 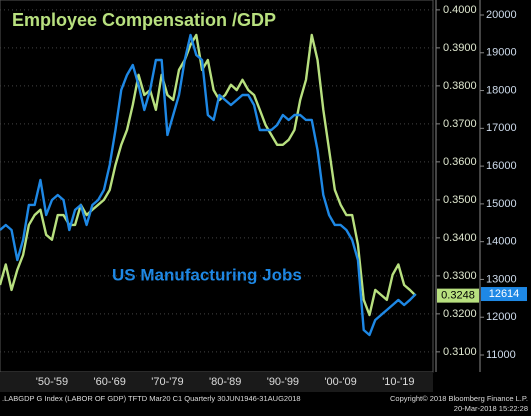 What do you see at coordinates (110, 382) in the screenshot?
I see `x-tick-label: '60-'69` at bounding box center [110, 382].